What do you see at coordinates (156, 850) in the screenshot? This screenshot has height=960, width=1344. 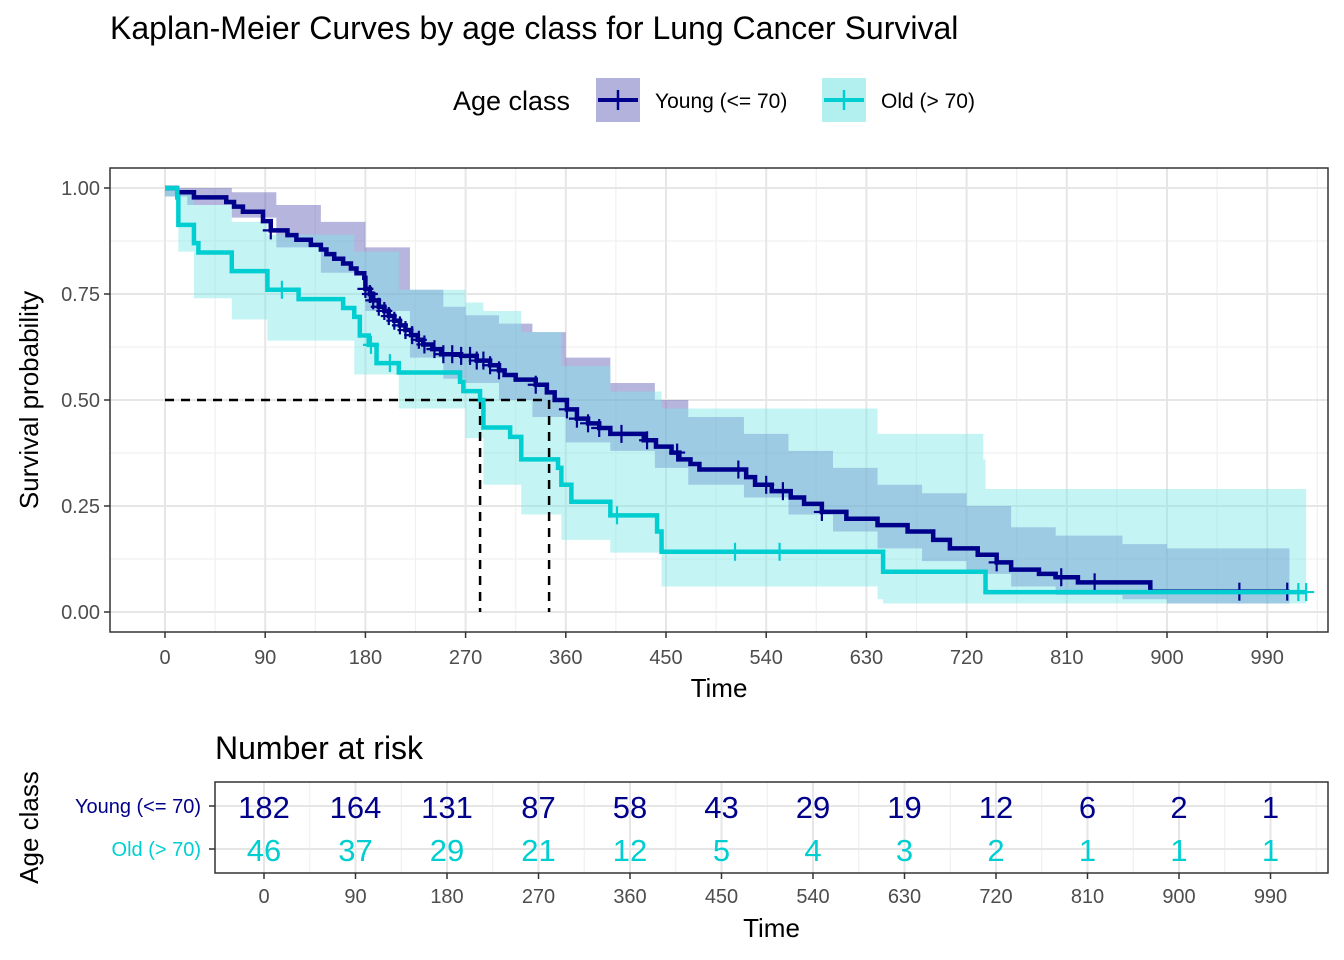 I see `risk-row-label: Old (> 70)` at bounding box center [156, 850].